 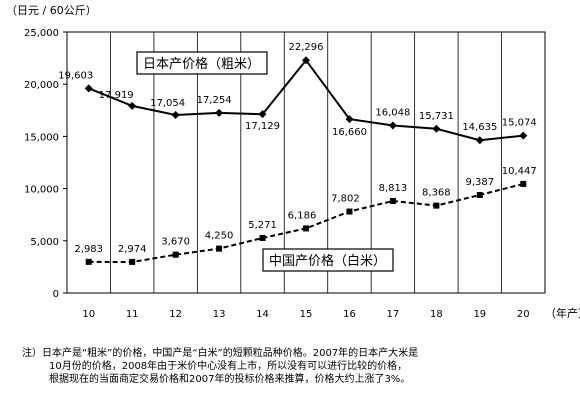 I want to click on x-tick-label: 18, so click(x=436, y=314).